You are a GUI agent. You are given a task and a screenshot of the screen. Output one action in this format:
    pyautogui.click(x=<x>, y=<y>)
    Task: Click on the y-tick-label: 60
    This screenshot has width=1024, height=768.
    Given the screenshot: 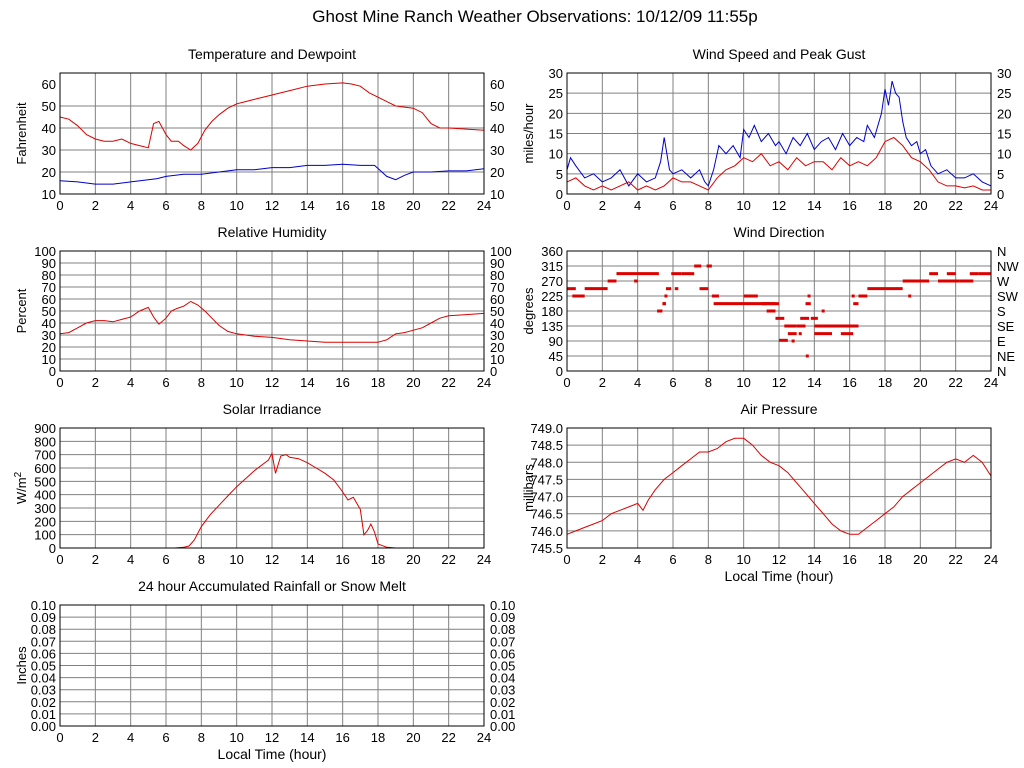 What is the action you would take?
    pyautogui.click(x=49, y=299)
    